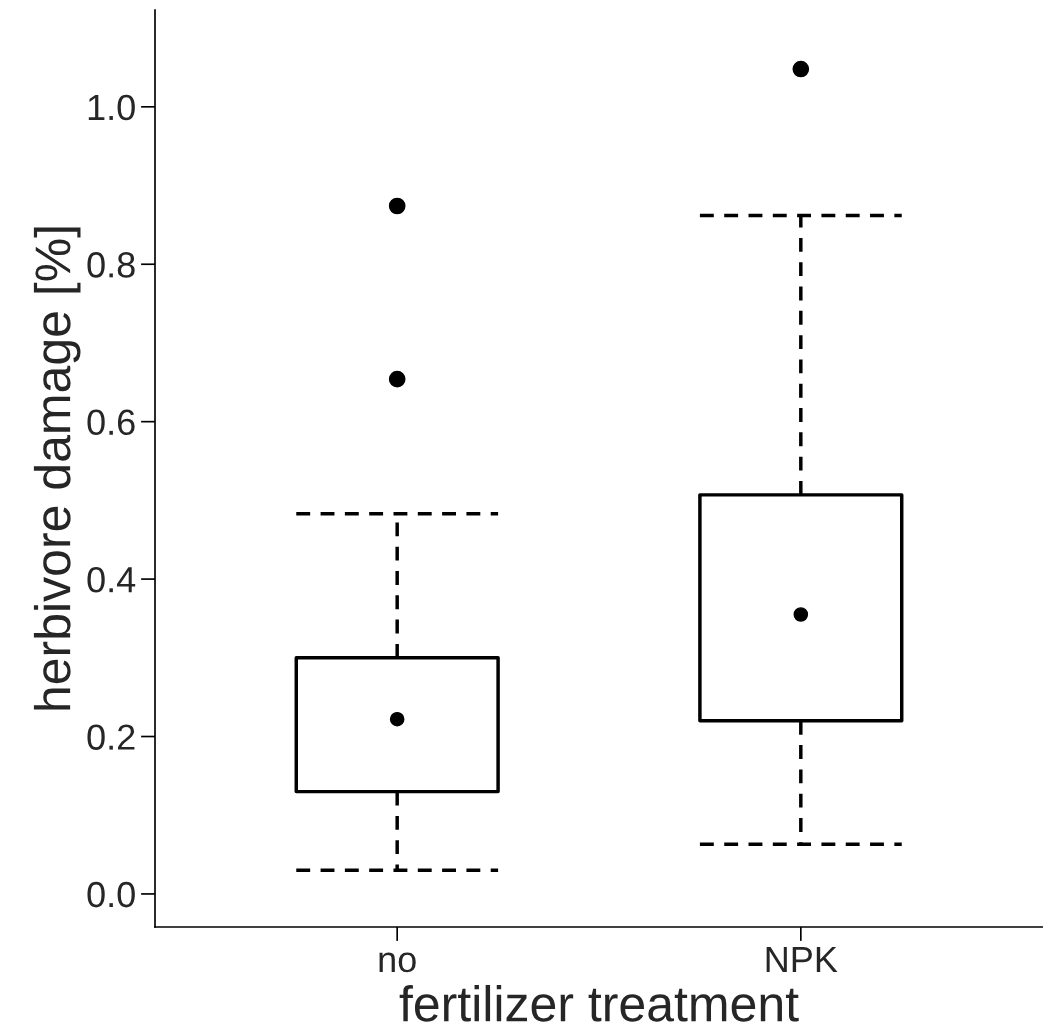 The width and height of the screenshot is (1043, 1035). What do you see at coordinates (111, 894) in the screenshot?
I see `y-tick-label: 0.0` at bounding box center [111, 894].